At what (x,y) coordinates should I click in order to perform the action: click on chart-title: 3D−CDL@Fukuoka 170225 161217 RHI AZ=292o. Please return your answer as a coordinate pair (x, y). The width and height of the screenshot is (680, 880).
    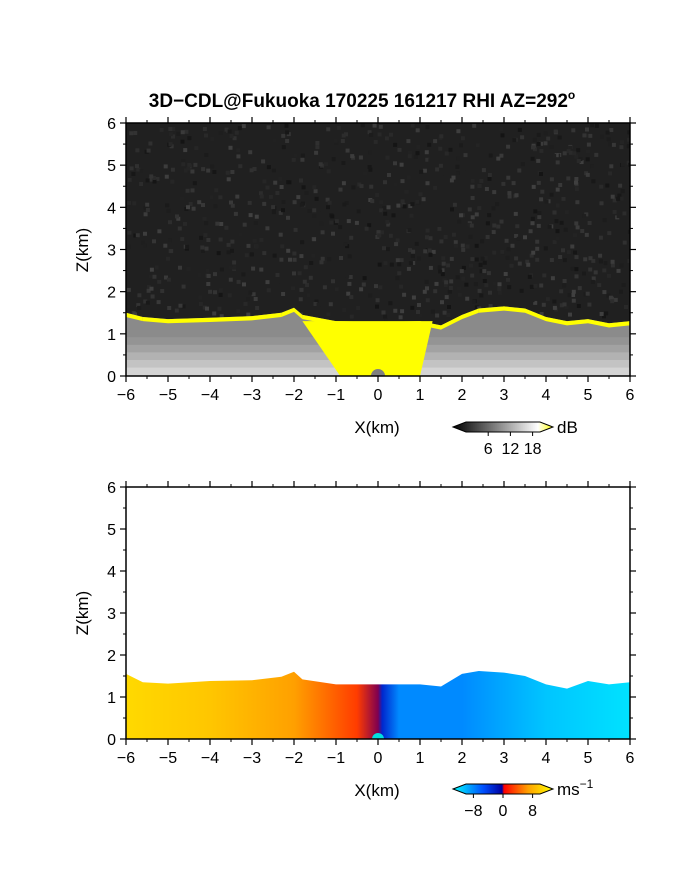
    Looking at the image, I should click on (362, 100).